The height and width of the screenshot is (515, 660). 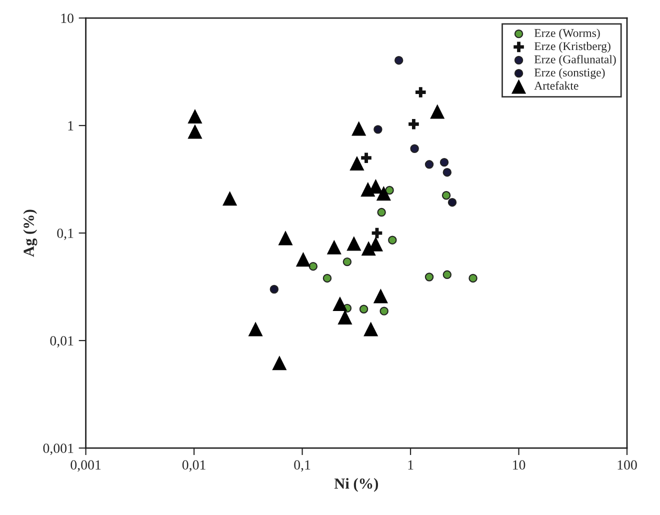 What do you see at coordinates (30, 233) in the screenshot?
I see `y-axis-title: Ag (%)` at bounding box center [30, 233].